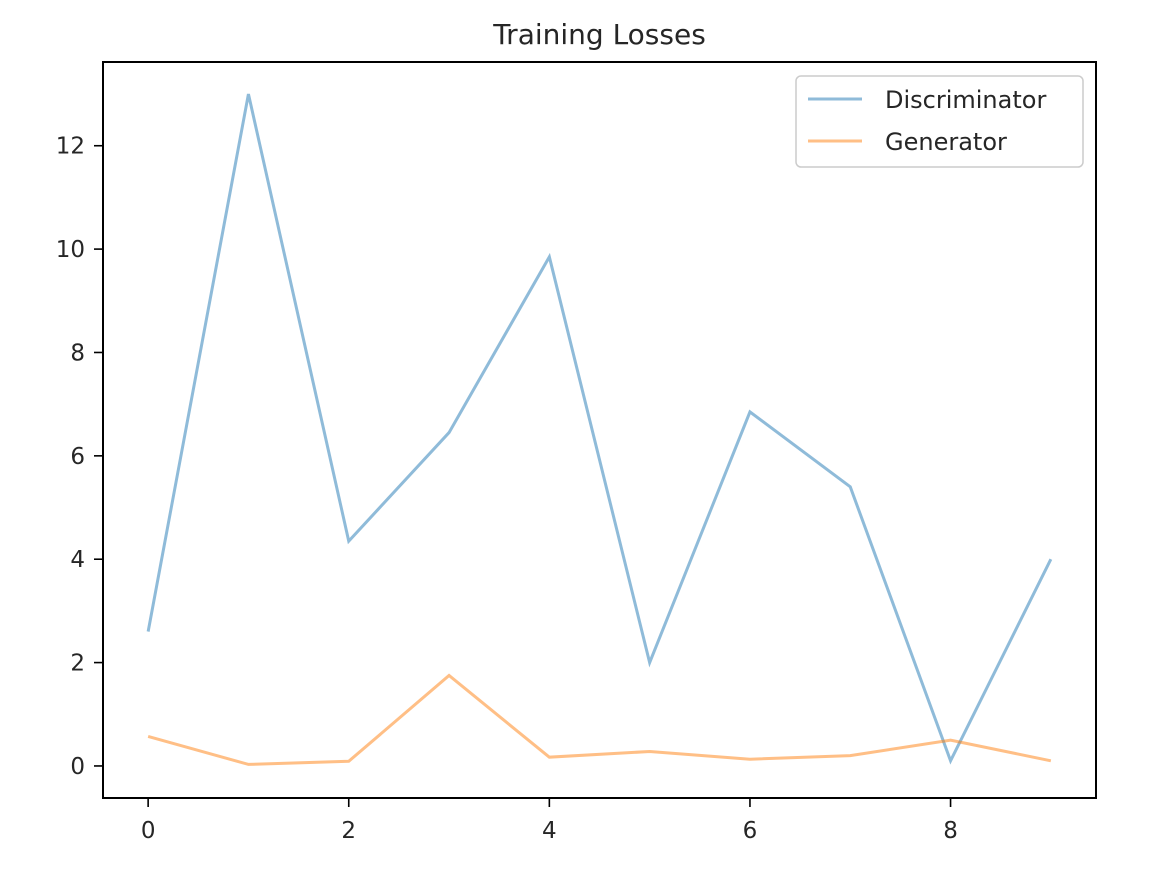  What do you see at coordinates (70, 147) in the screenshot?
I see `y-tick-label: 12` at bounding box center [70, 147].